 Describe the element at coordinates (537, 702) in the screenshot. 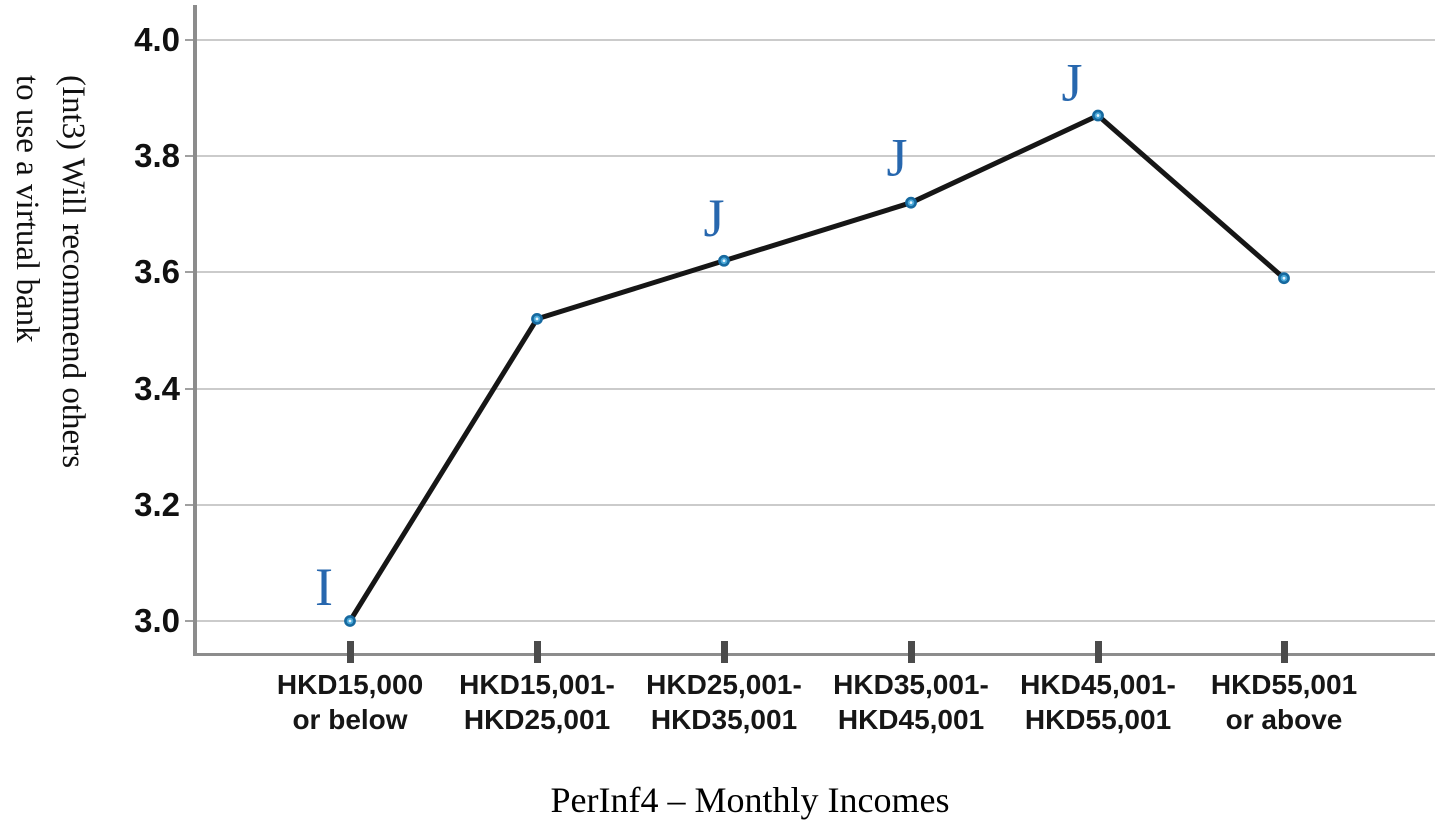

I see `x-tick-label: HKD15,001- HKD25,001` at that location.